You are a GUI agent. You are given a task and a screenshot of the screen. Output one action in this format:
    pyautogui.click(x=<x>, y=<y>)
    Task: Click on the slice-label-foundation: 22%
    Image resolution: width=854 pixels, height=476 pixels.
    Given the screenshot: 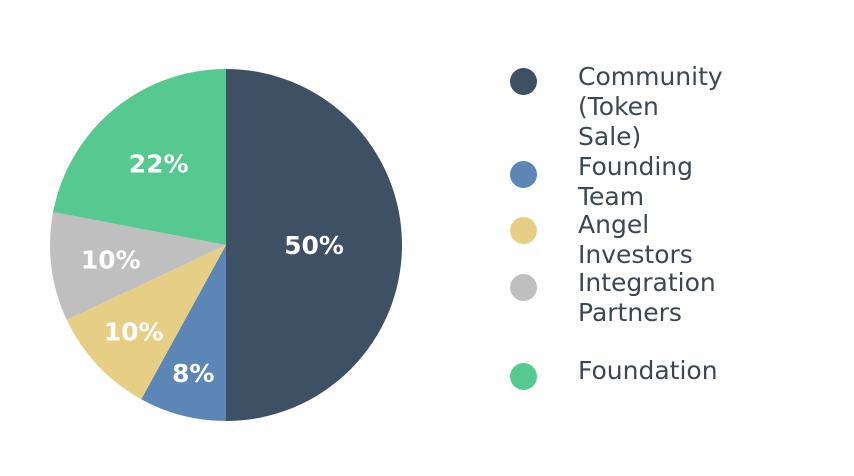 What is the action you would take?
    pyautogui.click(x=159, y=164)
    